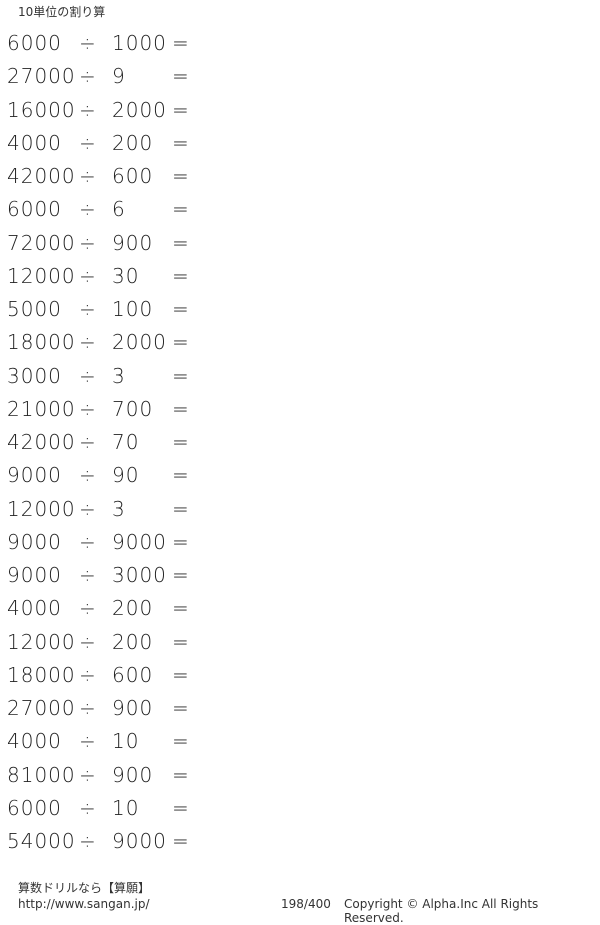 The width and height of the screenshot is (600, 925). What do you see at coordinates (306, 904) in the screenshot?
I see `page-number: 198/400` at bounding box center [306, 904].